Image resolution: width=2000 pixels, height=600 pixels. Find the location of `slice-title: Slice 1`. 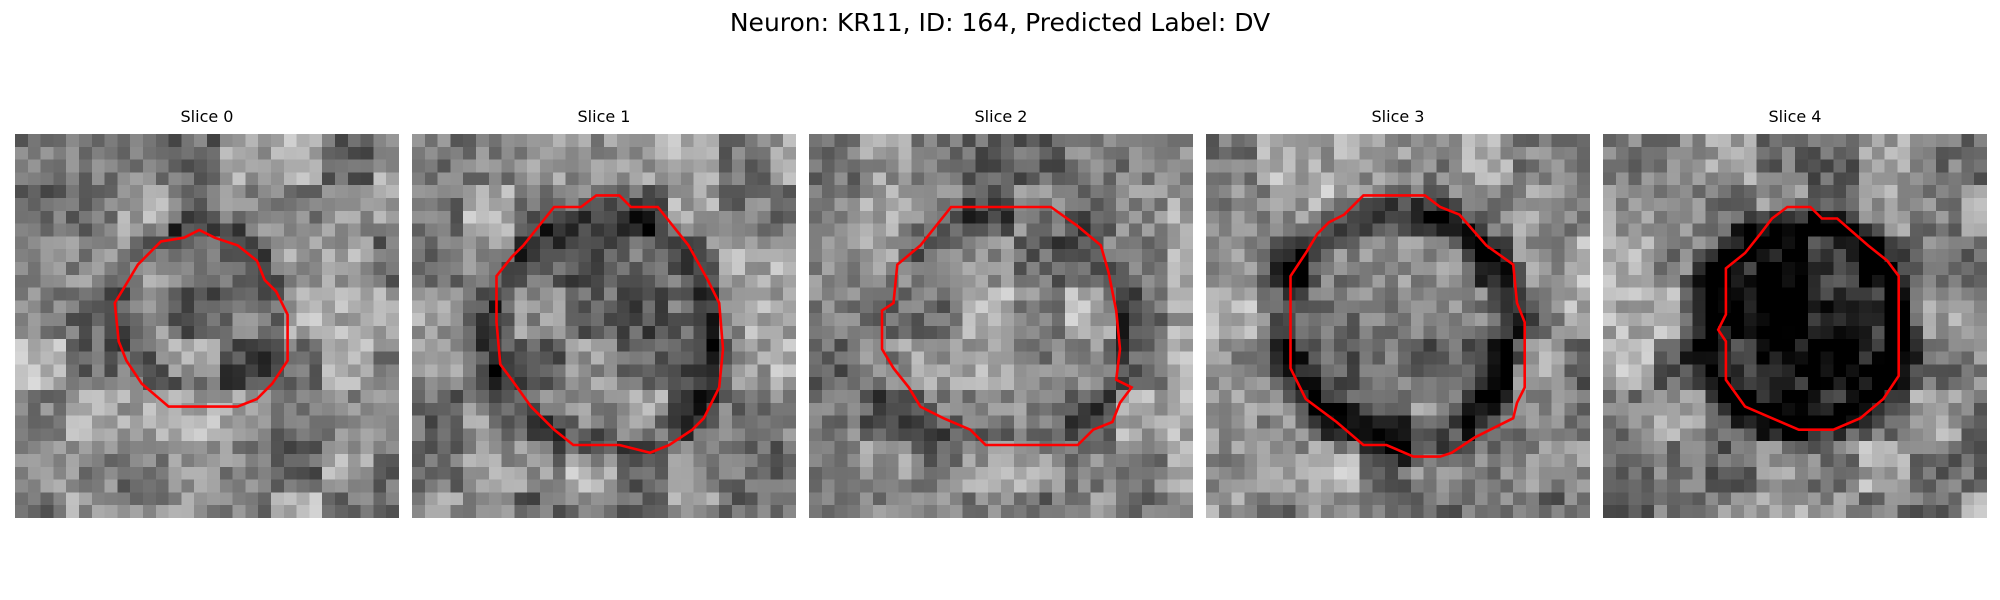

slice-title: Slice 1 is located at coordinates (604, 116).